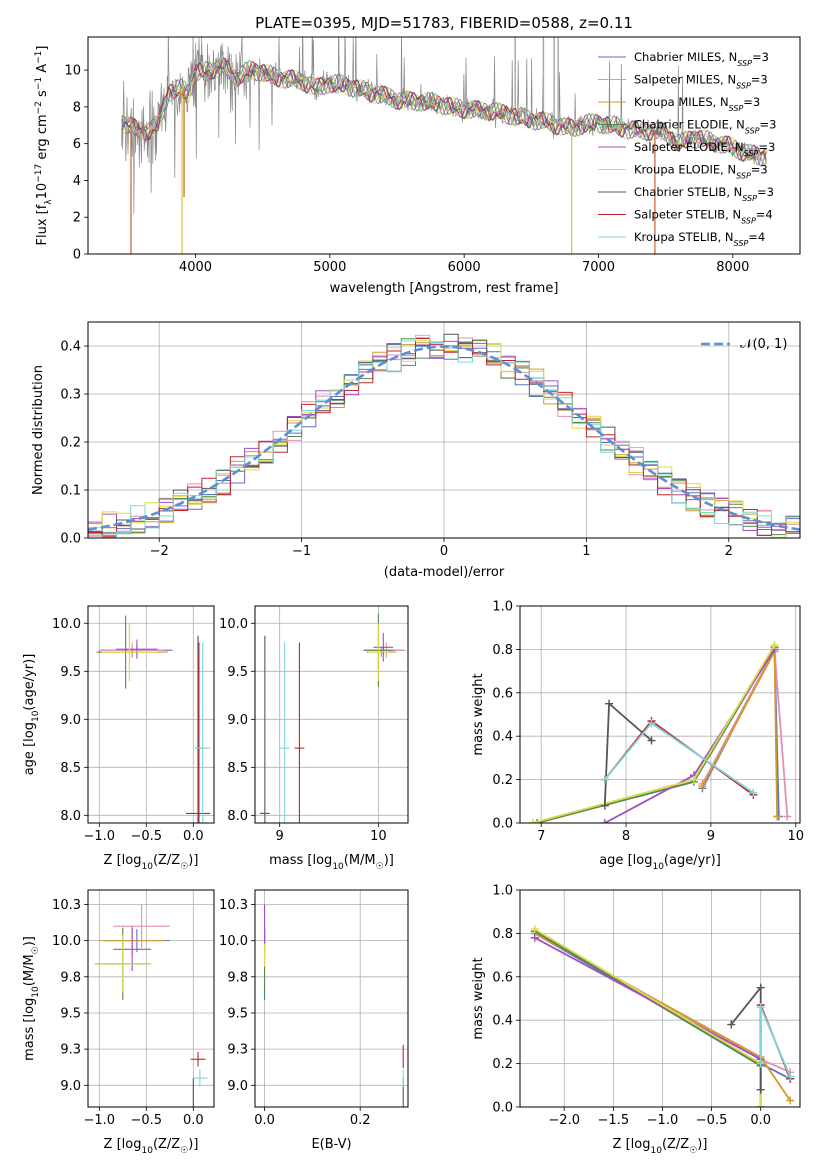 The width and height of the screenshot is (819, 1170). What do you see at coordinates (31, 715) in the screenshot?
I see `age_vs_Z-ylabel: age [log10(age/yr)]` at bounding box center [31, 715].